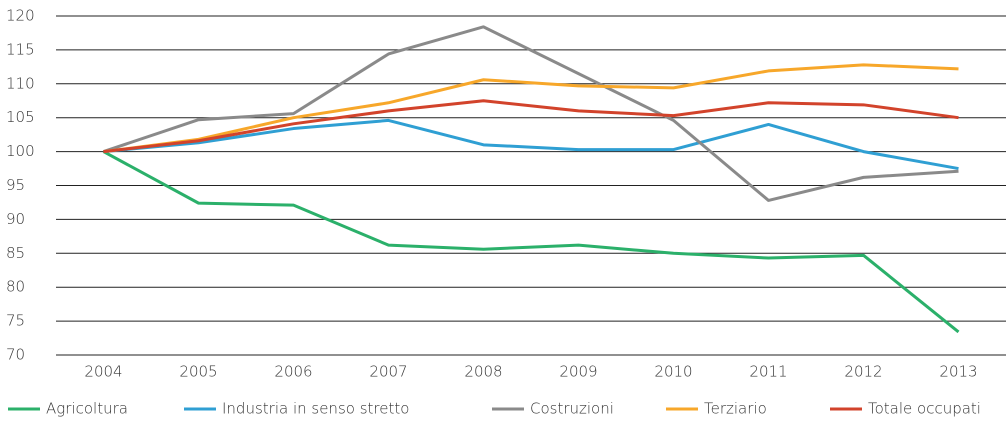 The image size is (1008, 421). What do you see at coordinates (198, 372) in the screenshot?
I see `x-tick-label: 2005` at bounding box center [198, 372].